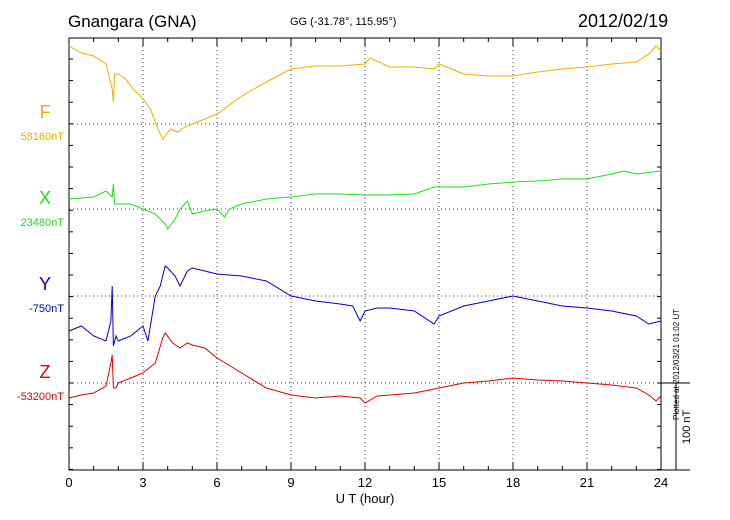 Image resolution: width=730 pixels, height=520 pixels. Describe the element at coordinates (40, 397) in the screenshot. I see `baseline-value-z: -53200nT` at that location.